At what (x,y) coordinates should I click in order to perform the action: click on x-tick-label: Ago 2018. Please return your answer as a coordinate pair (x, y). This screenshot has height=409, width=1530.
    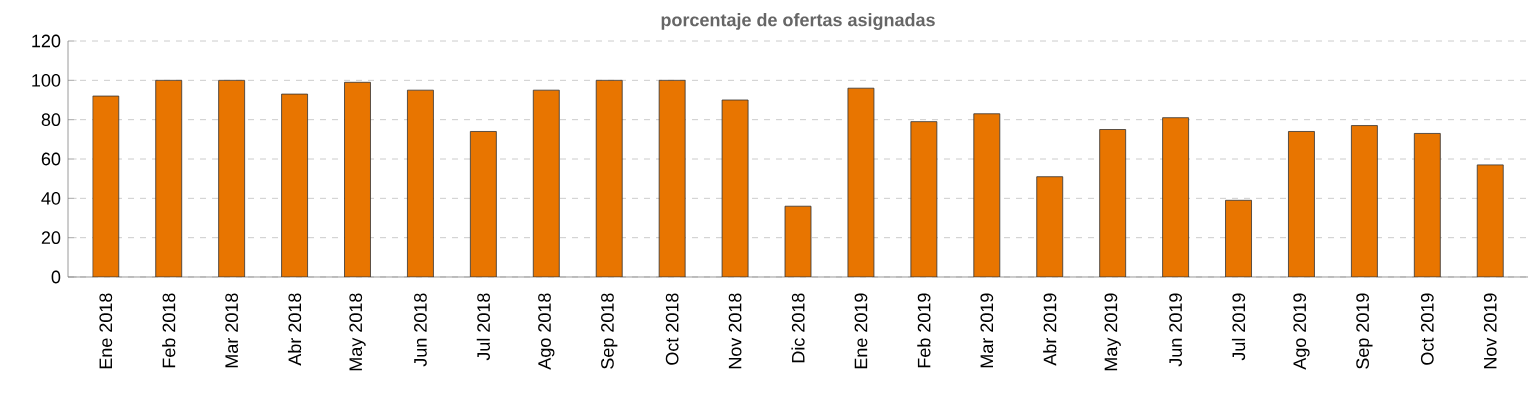
    Looking at the image, I should click on (546, 331).